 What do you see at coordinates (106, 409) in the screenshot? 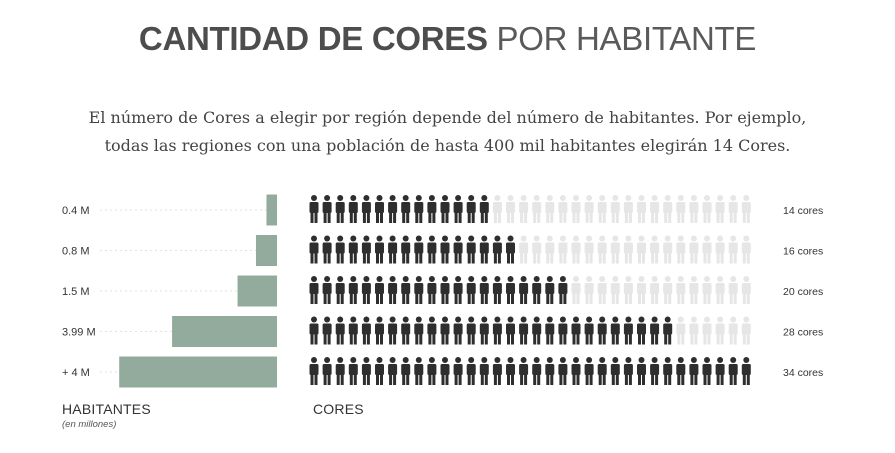
I see `habitantes-axis-label: HABITANTES` at bounding box center [106, 409].